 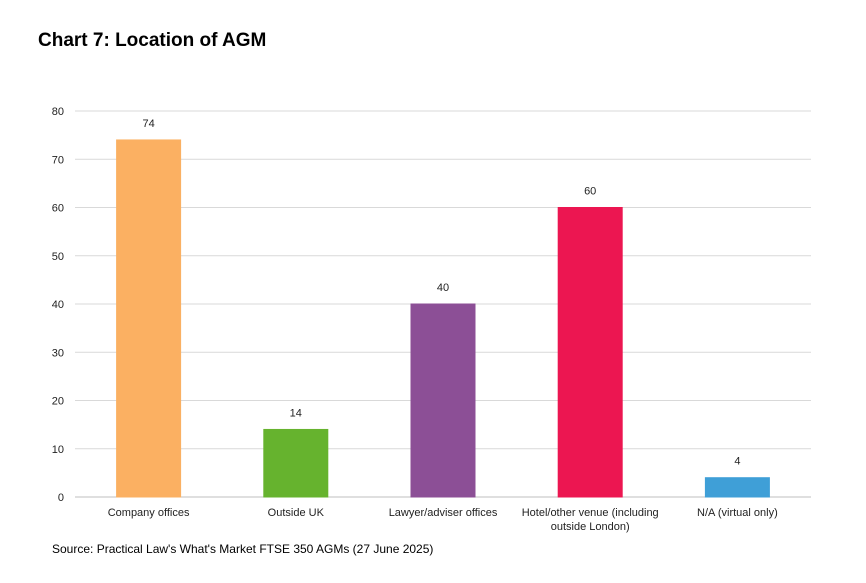 I want to click on y-tick-label: 10, so click(x=58, y=450).